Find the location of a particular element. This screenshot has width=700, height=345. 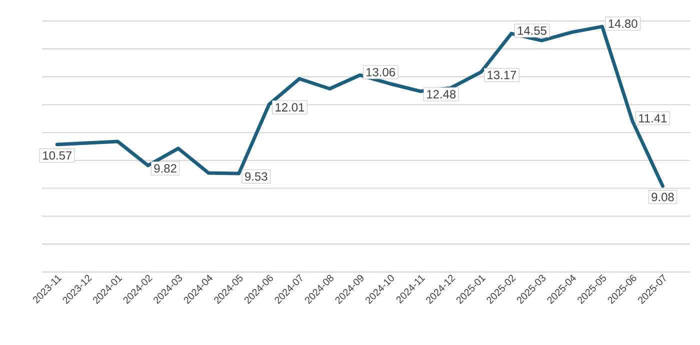

data-label: 14.55 is located at coordinates (532, 30).